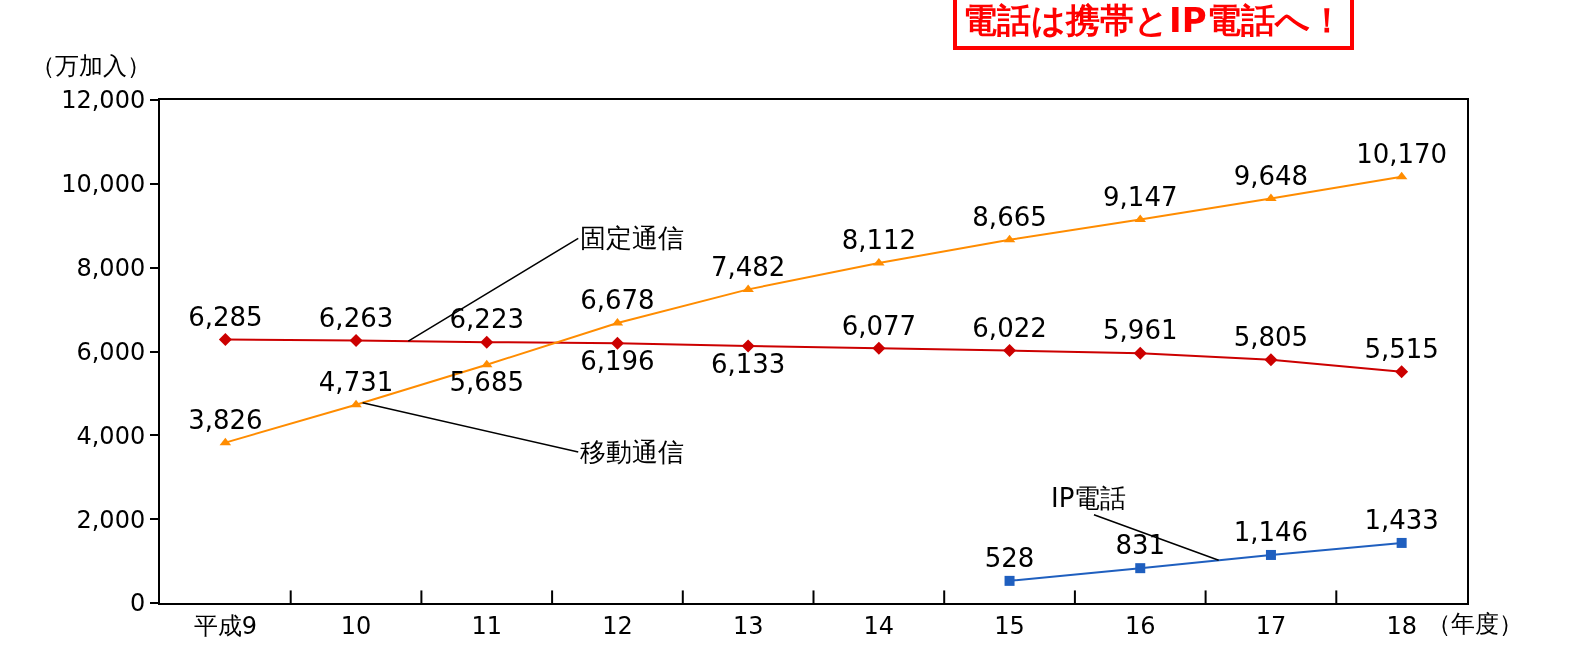  Describe the element at coordinates (748, 625) in the screenshot. I see `x-tick-label: 13` at that location.